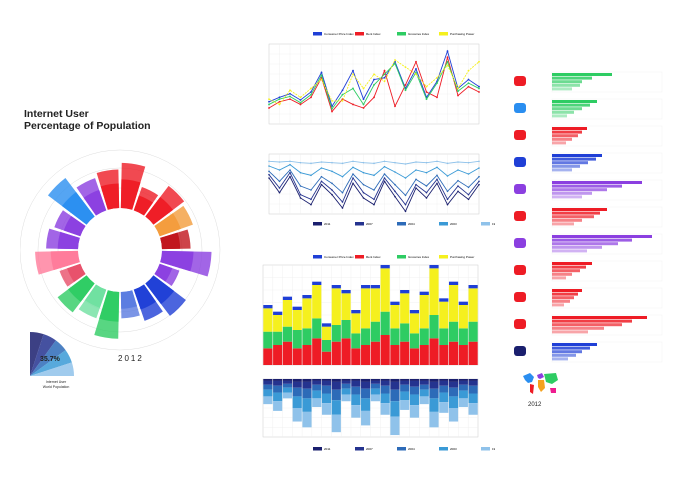 This screenshot has width=680, height=500. Describe the element at coordinates (87, 126) in the screenshot. I see `title-line-2: Percentage of Population` at that location.